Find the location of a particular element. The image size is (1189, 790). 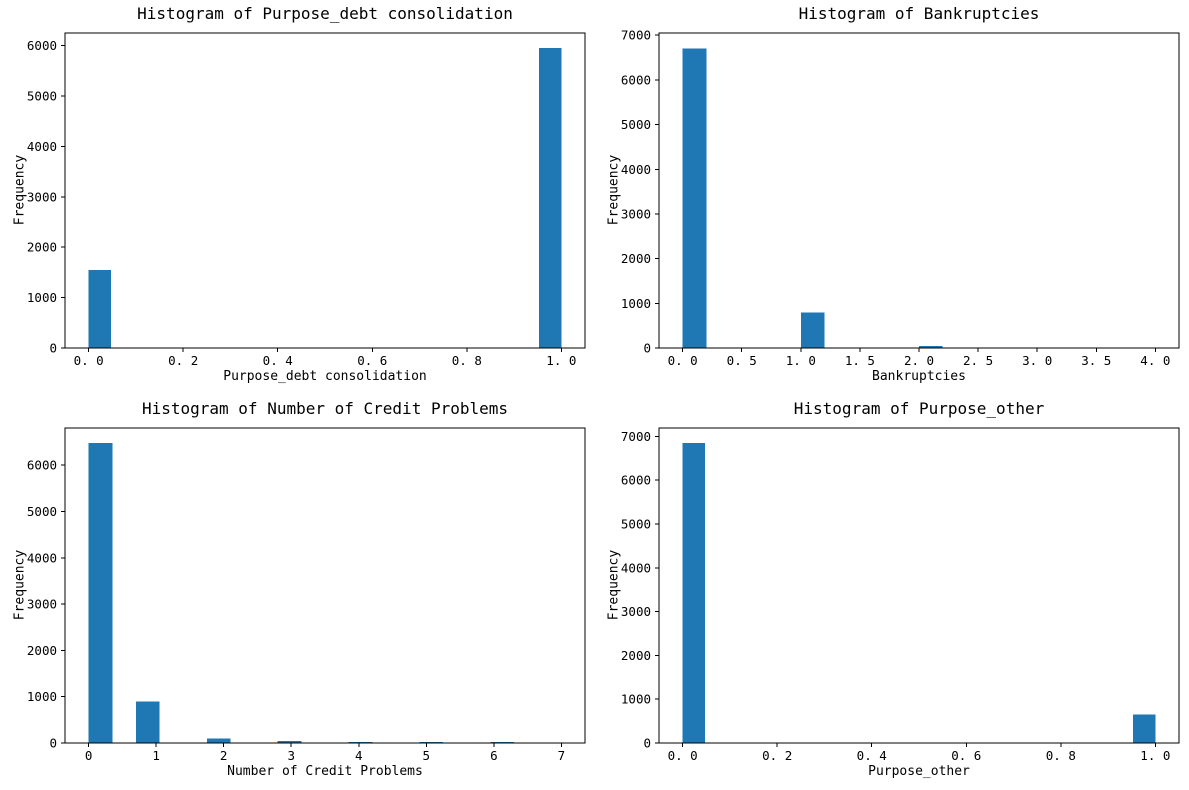

x-axis-label: Bankruptcies is located at coordinates (919, 376).